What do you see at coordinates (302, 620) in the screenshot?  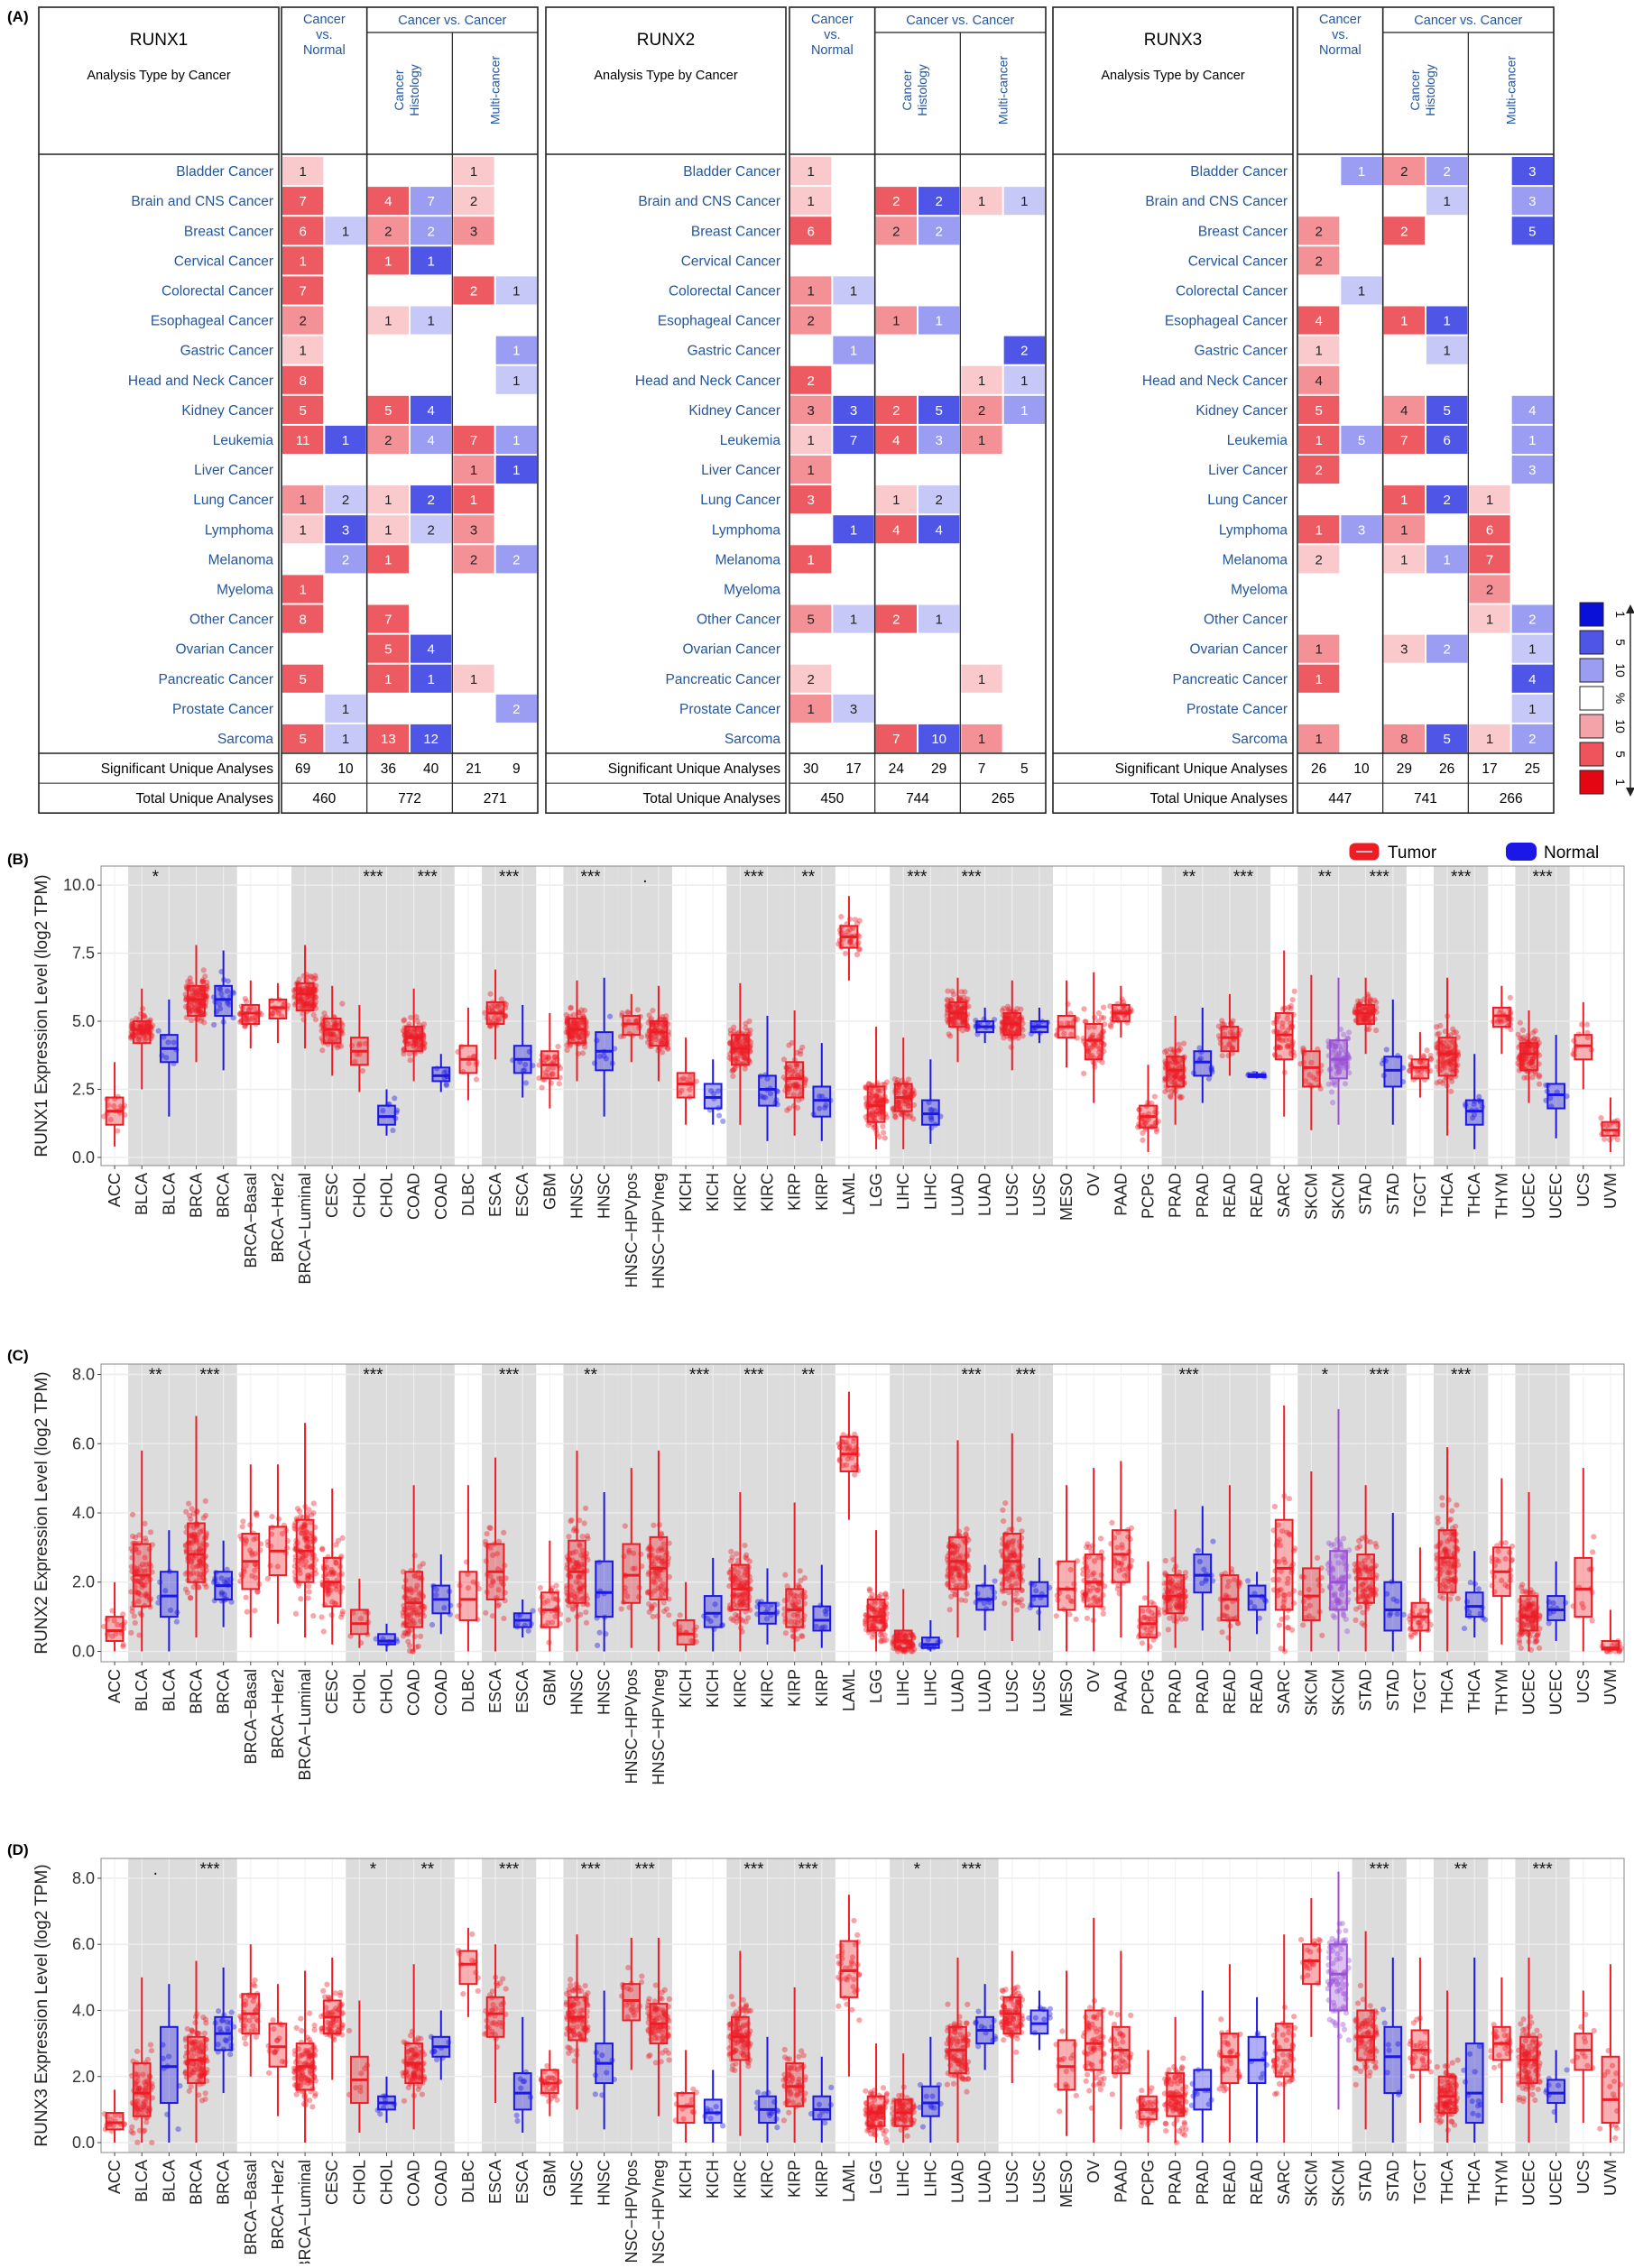 I see `heat-cell-count: 8` at bounding box center [302, 620].